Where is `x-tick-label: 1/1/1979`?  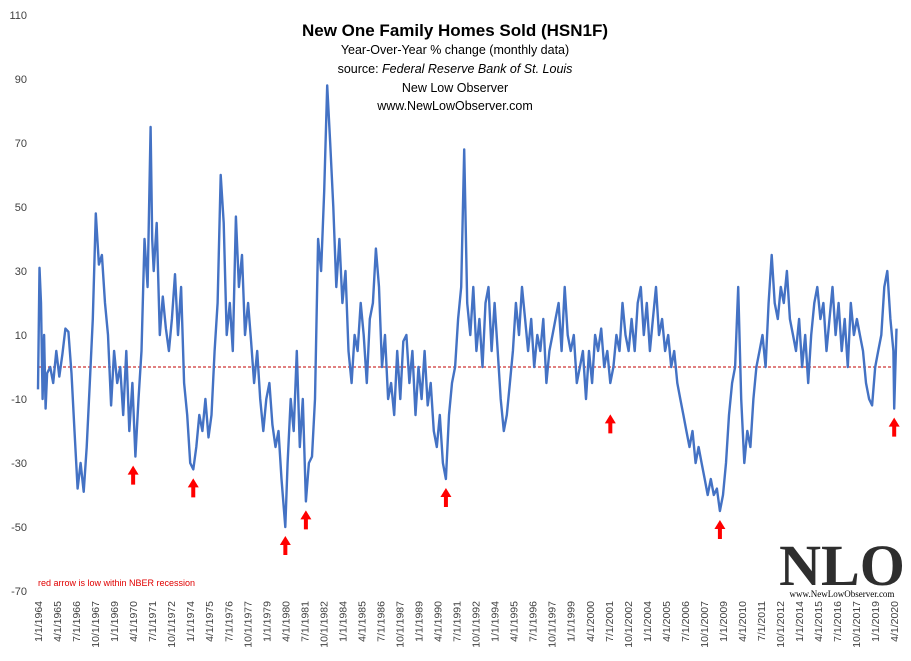
x-tick-label: 1/1/1979 is located at coordinates (267, 621).